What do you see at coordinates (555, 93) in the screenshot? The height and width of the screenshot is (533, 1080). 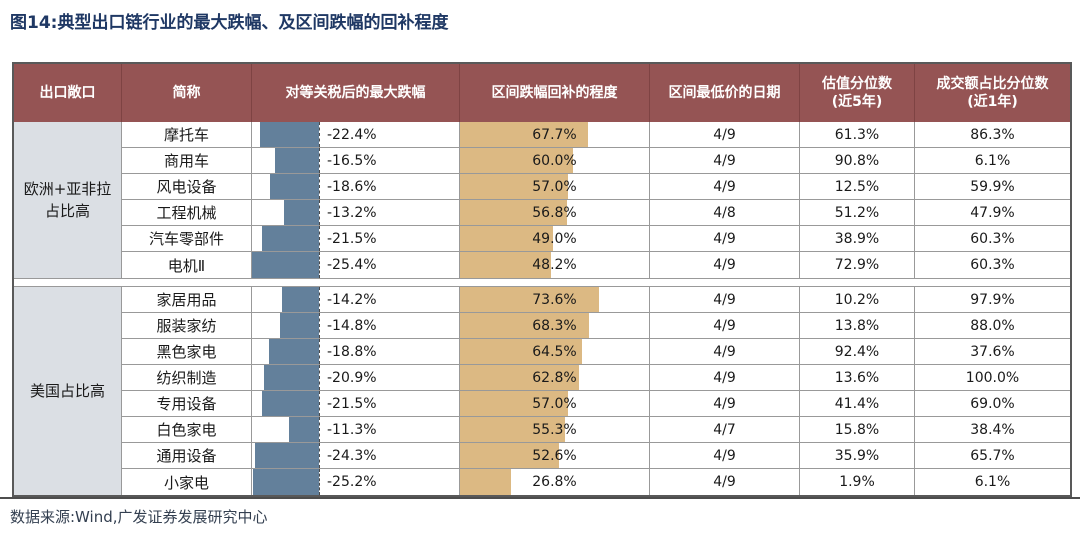 I see `col-header-recovery-degree: 区间跌幅回补的程度` at bounding box center [555, 93].